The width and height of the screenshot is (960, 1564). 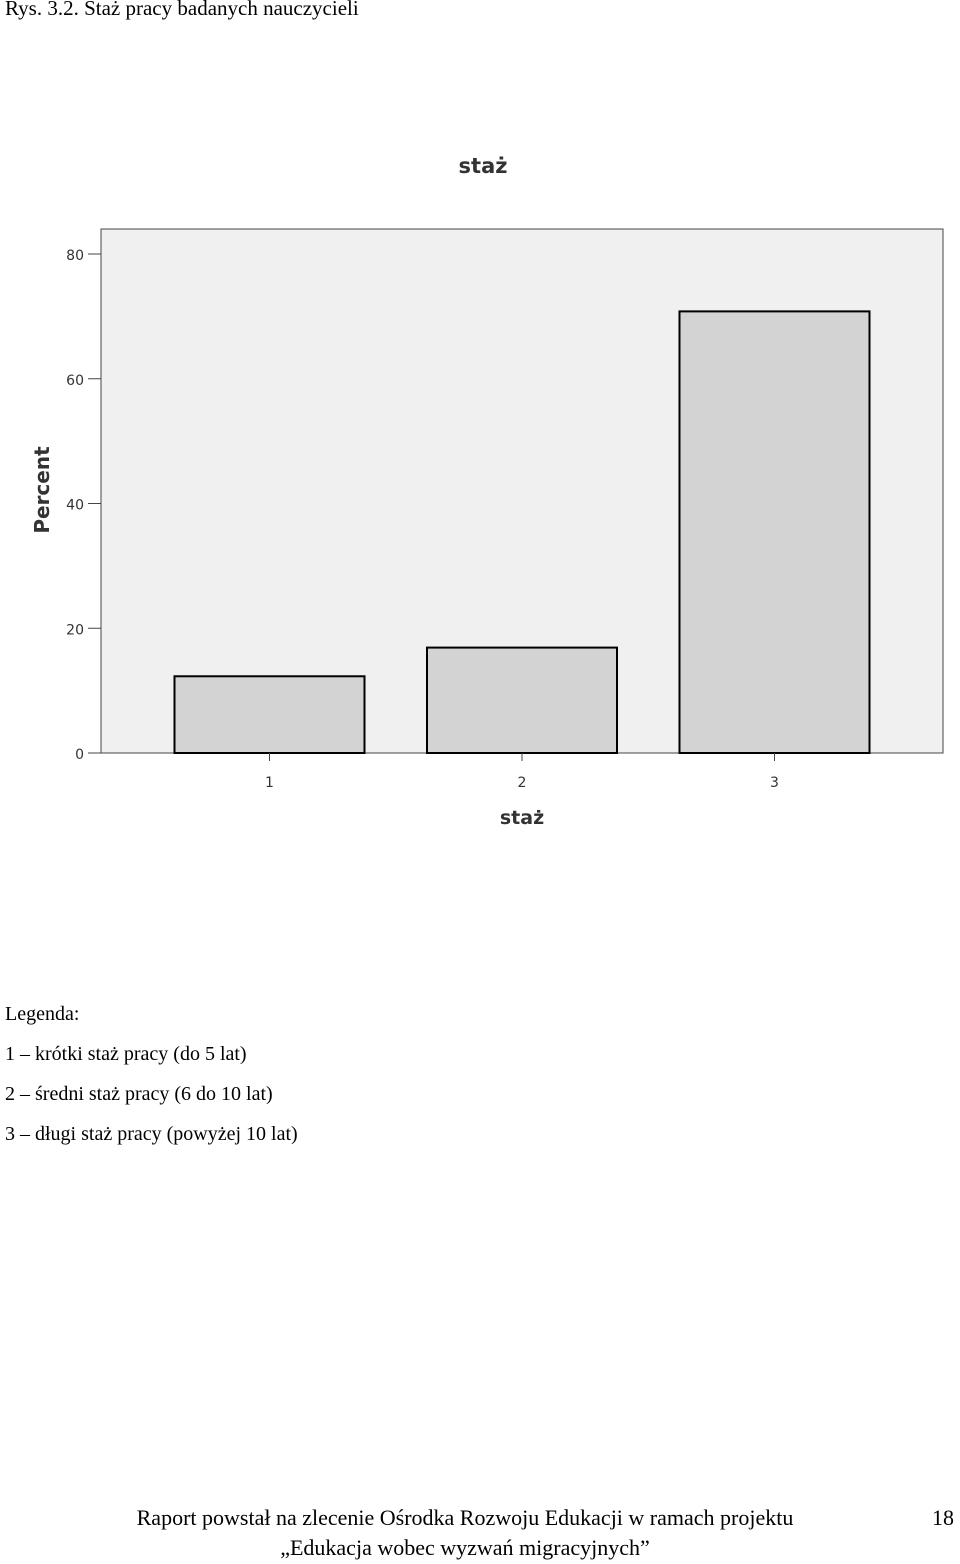 What do you see at coordinates (75, 630) in the screenshot?
I see `y-tick-label: 20` at bounding box center [75, 630].